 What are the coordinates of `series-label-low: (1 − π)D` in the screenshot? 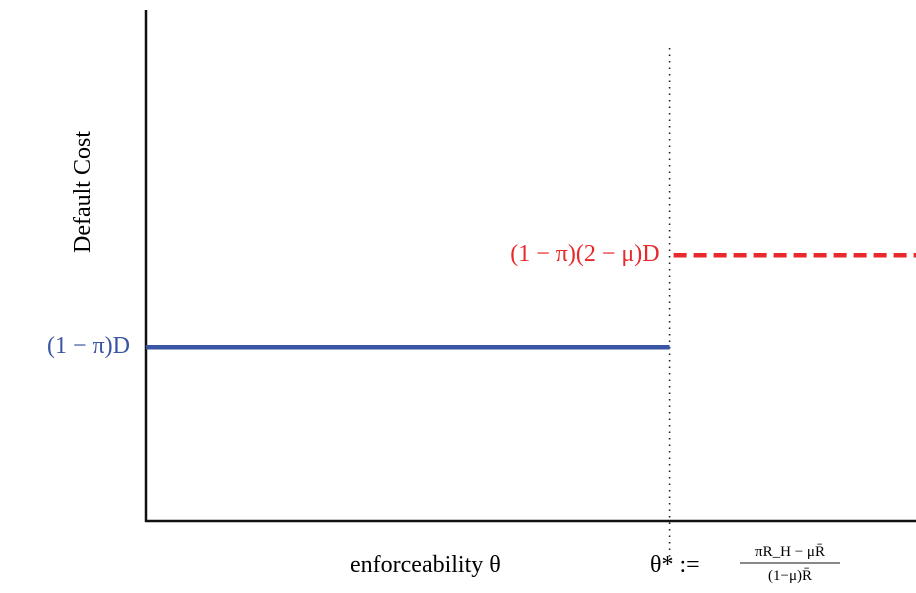 It's located at (88, 346).